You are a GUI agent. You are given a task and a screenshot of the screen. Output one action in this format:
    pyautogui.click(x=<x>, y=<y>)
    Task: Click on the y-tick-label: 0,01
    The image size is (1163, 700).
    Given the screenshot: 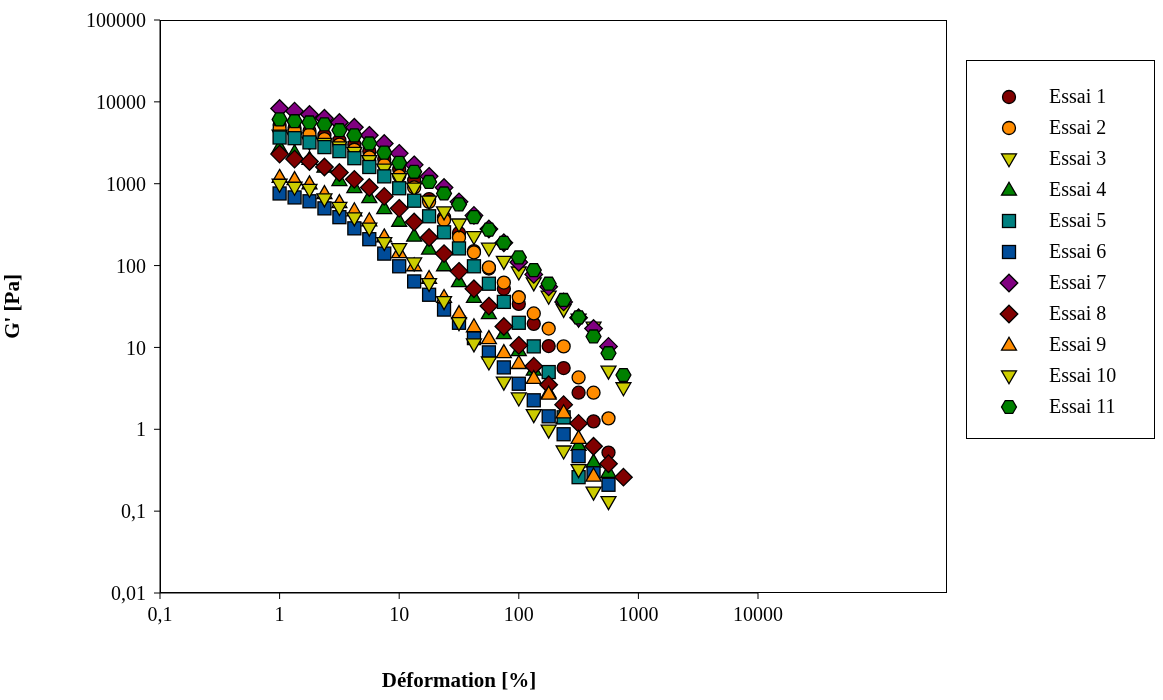 What is the action you would take?
    pyautogui.click(x=128, y=593)
    